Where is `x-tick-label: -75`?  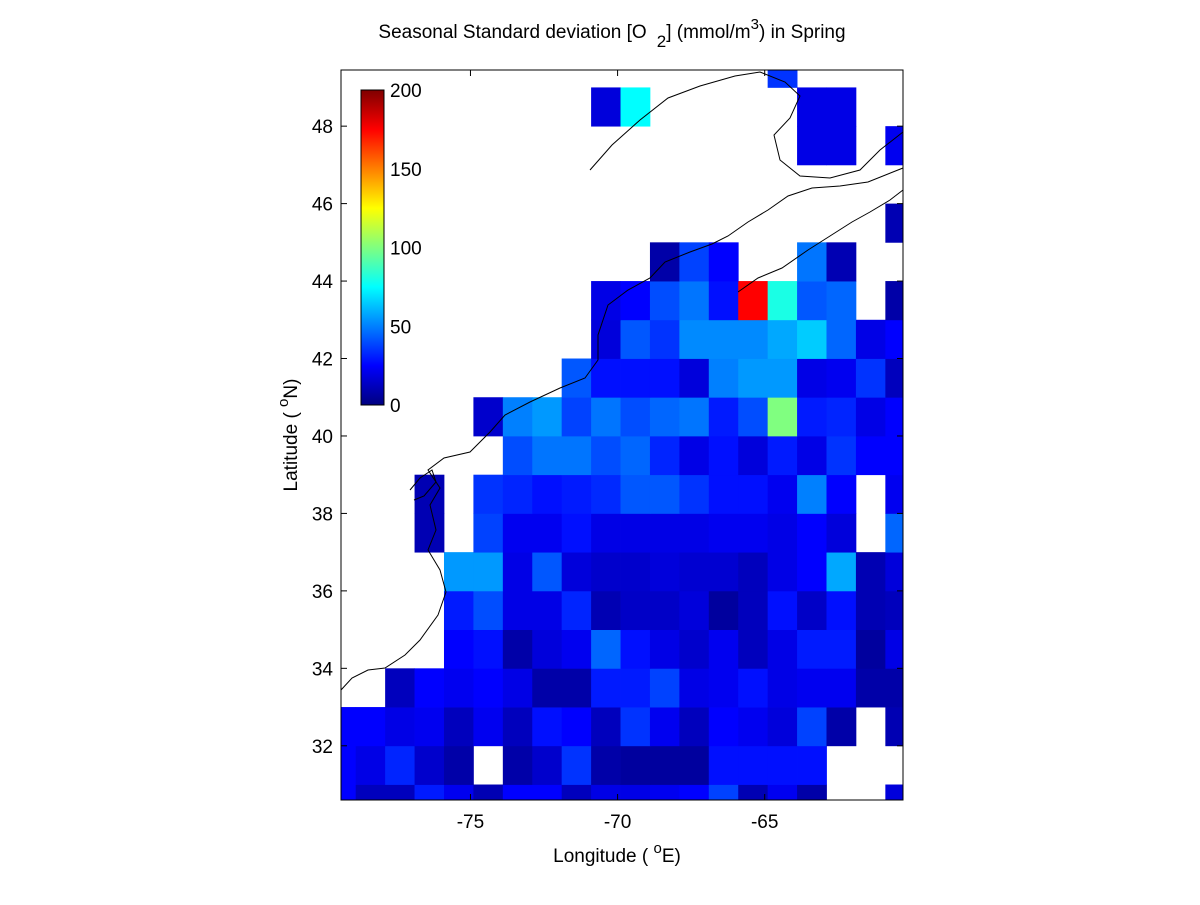
x-tick-label: -75 is located at coordinates (470, 822).